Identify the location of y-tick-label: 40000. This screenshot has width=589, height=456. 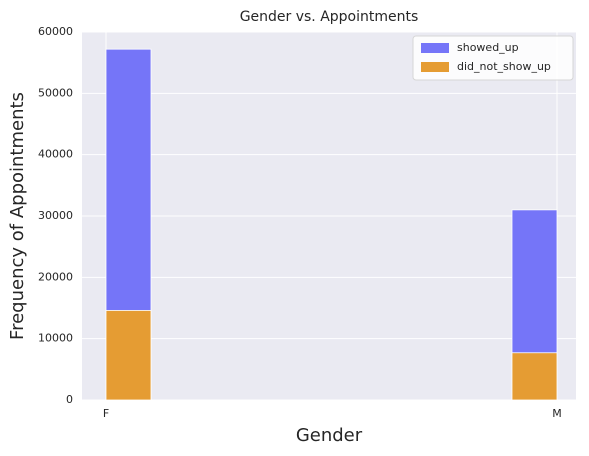
(55, 154).